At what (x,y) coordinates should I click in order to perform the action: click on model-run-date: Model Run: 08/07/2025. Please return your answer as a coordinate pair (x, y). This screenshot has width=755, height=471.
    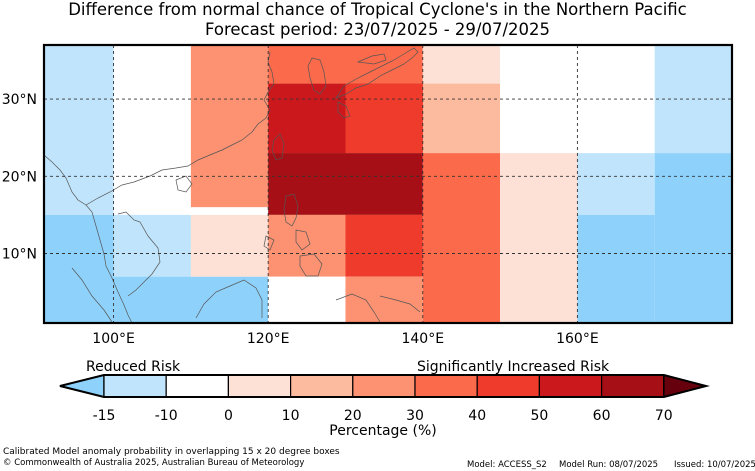
    Looking at the image, I should click on (609, 465).